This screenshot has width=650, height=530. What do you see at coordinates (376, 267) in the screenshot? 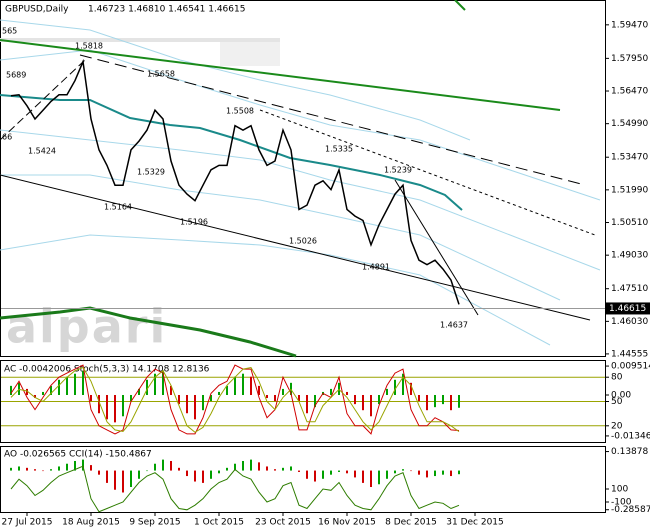
I see `price-annotation: 1.4891` at bounding box center [376, 267].